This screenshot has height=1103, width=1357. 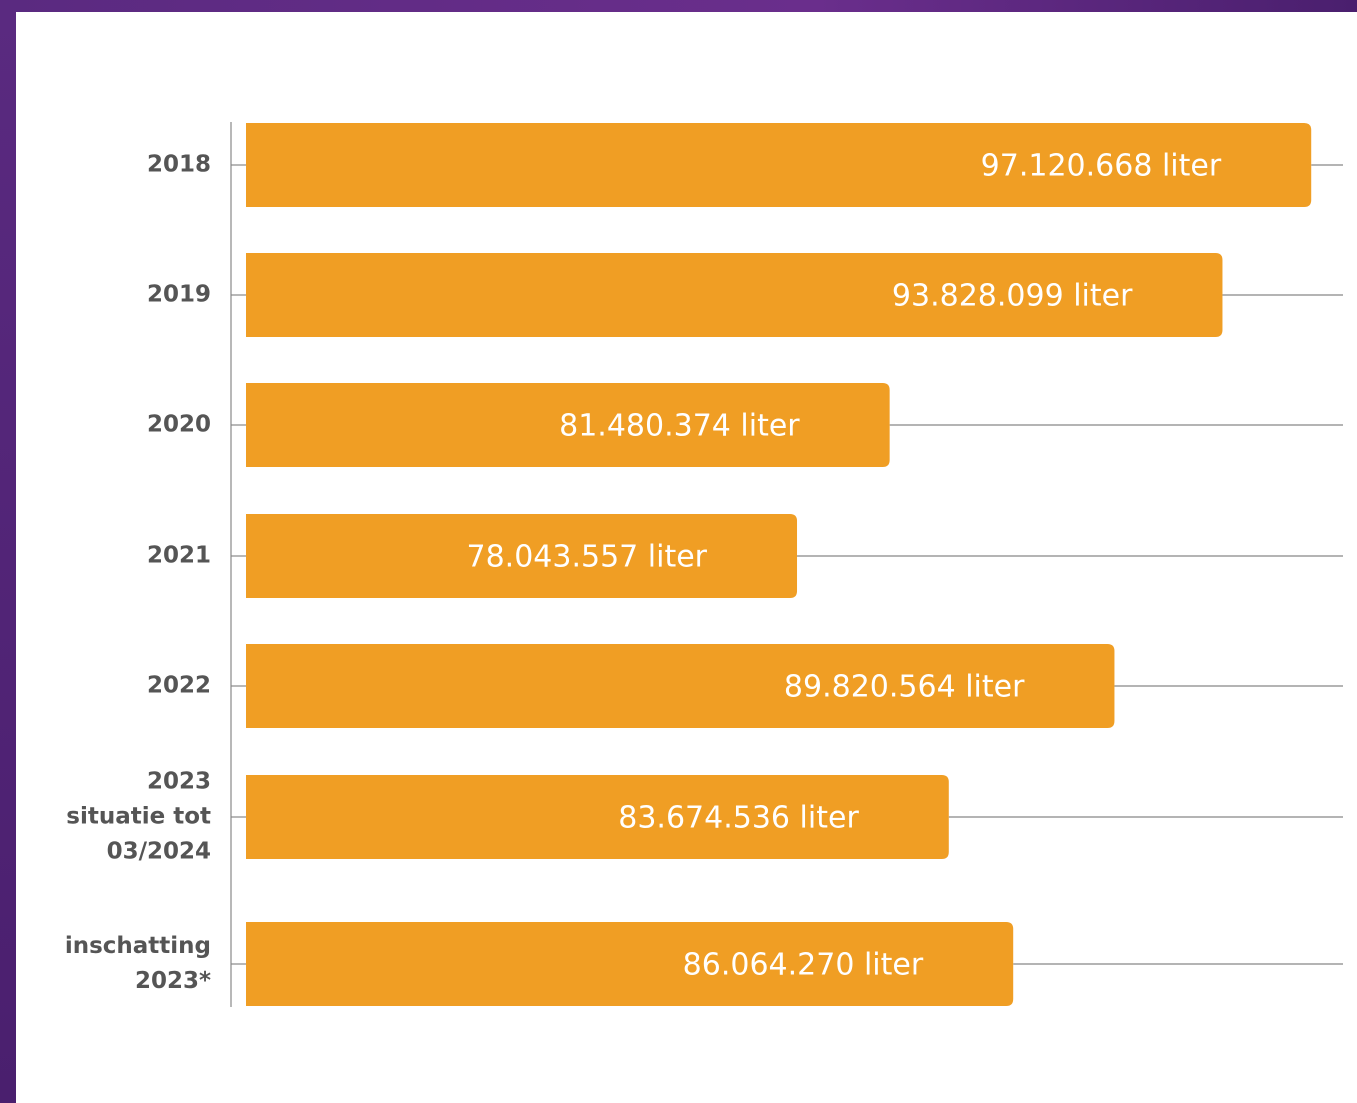 I want to click on data-label: 86.064.270 liter, so click(x=803, y=965).